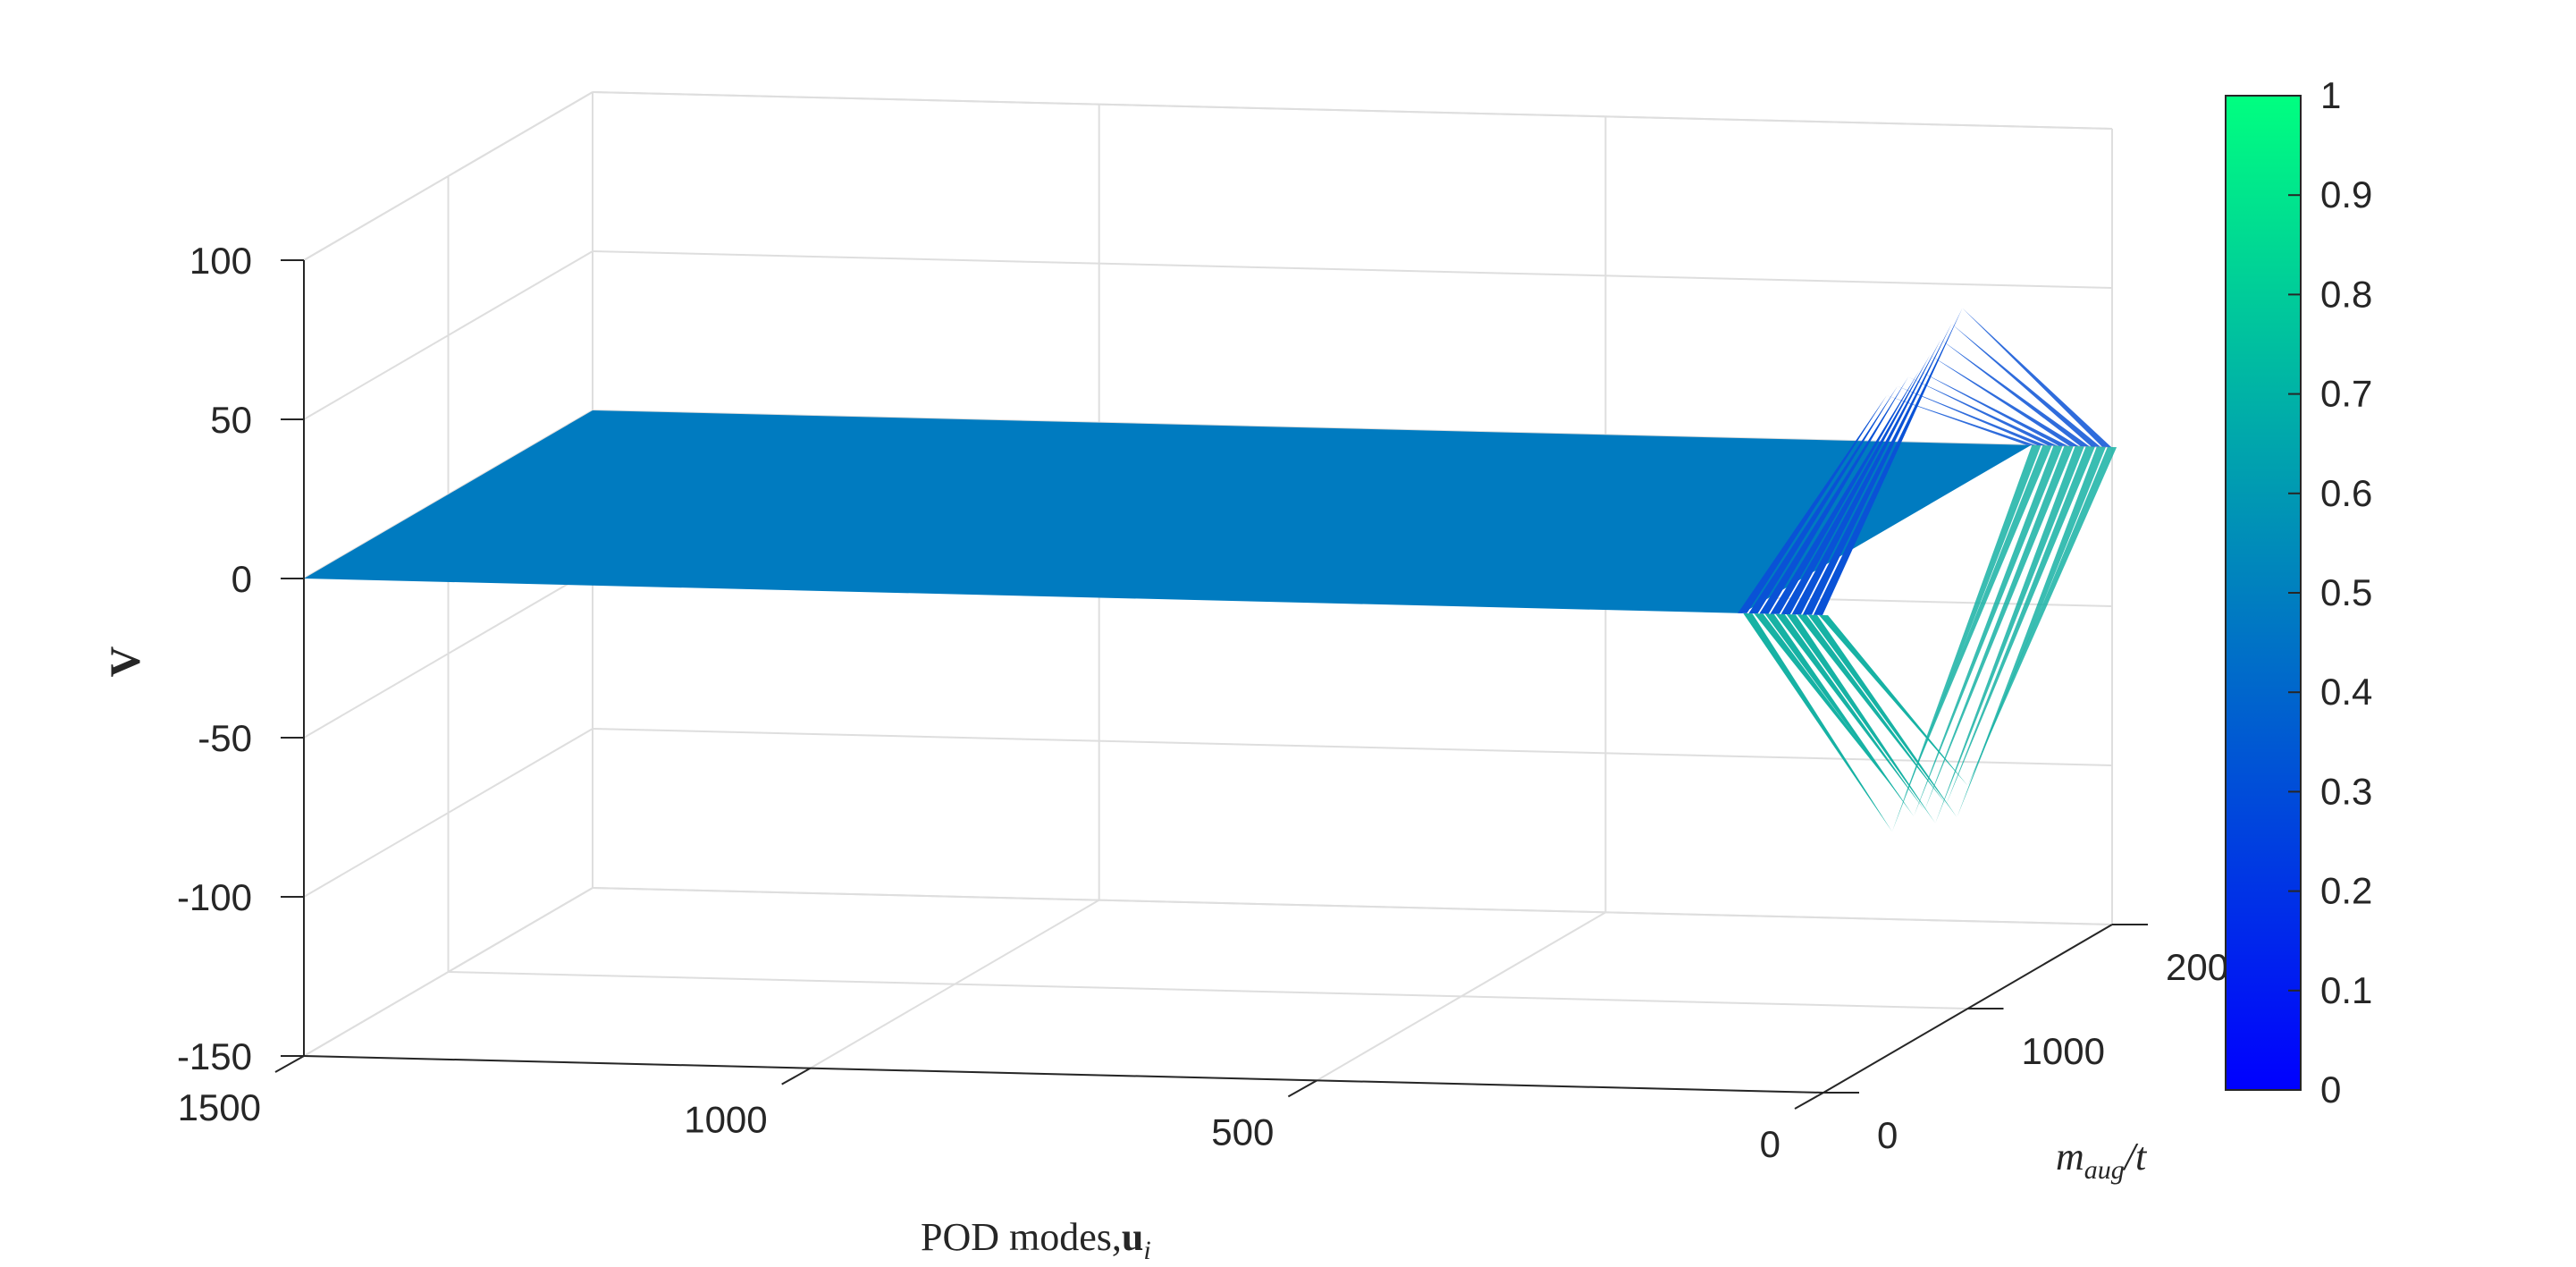 This screenshot has width=2576, height=1267. What do you see at coordinates (231, 420) in the screenshot?
I see `z-tick-label: 50` at bounding box center [231, 420].